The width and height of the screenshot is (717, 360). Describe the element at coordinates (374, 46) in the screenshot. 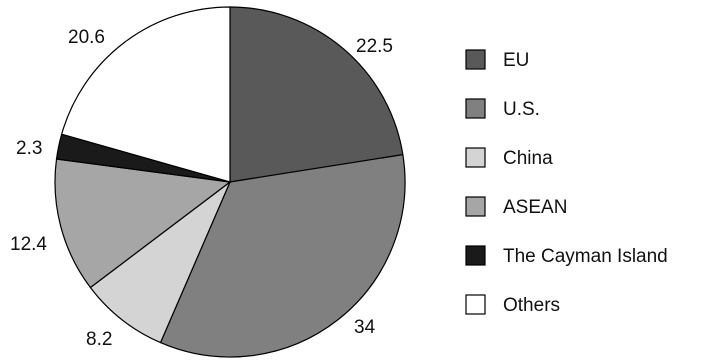

I see `data-label-eu: 22.5` at that location.